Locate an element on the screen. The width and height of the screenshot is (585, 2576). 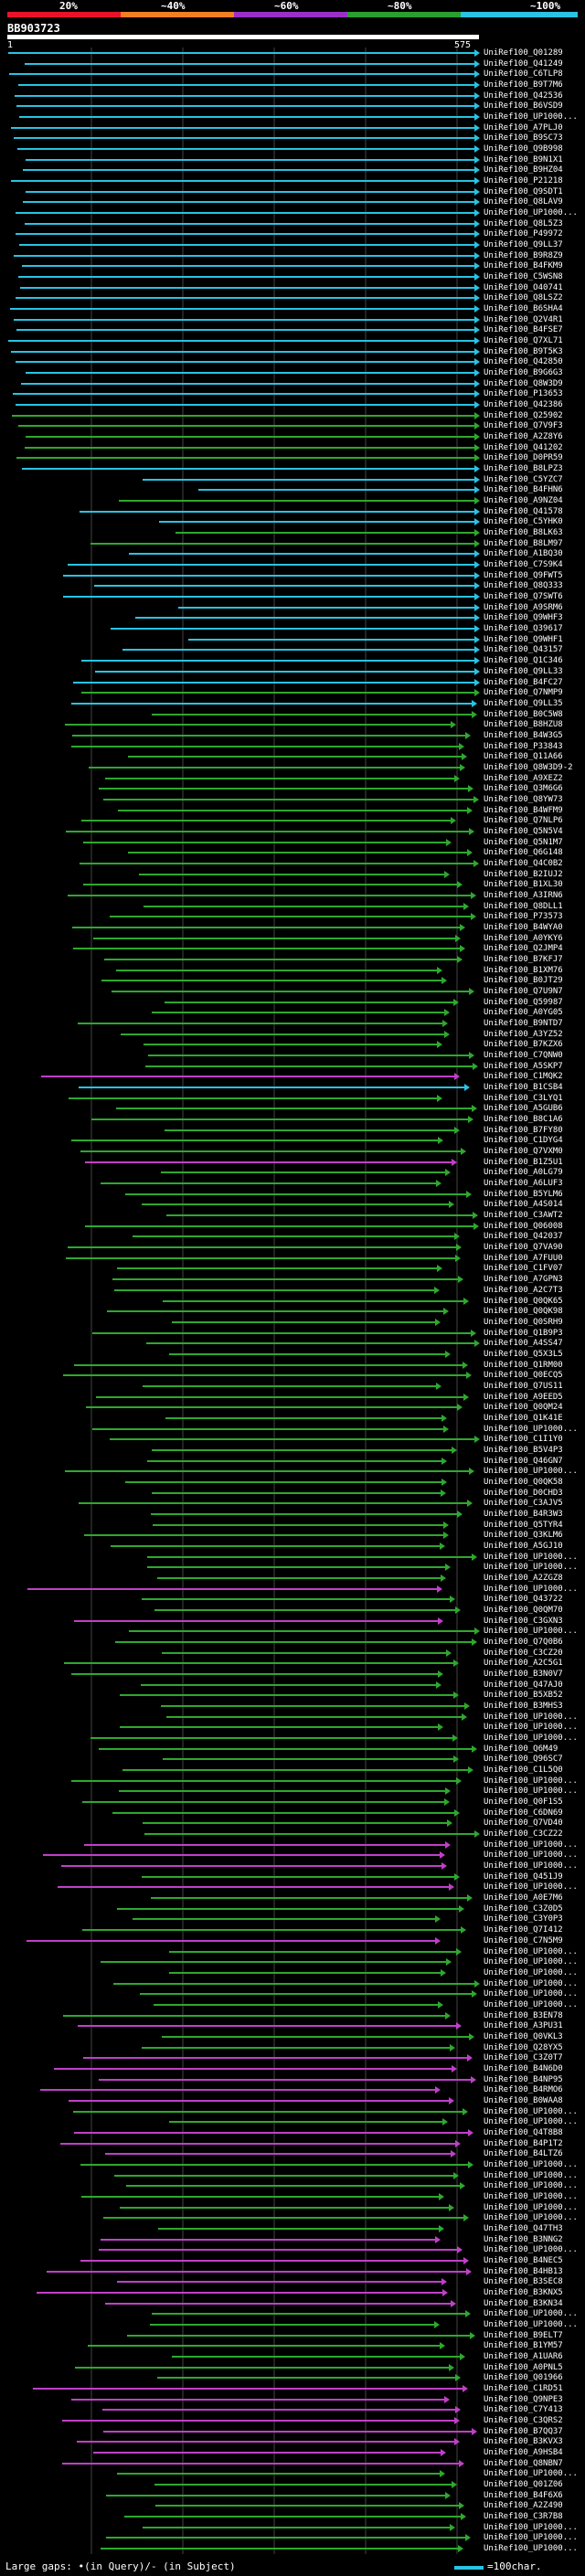
hit-label: UniRef100_Q28YX5 is located at coordinates (523, 2047).